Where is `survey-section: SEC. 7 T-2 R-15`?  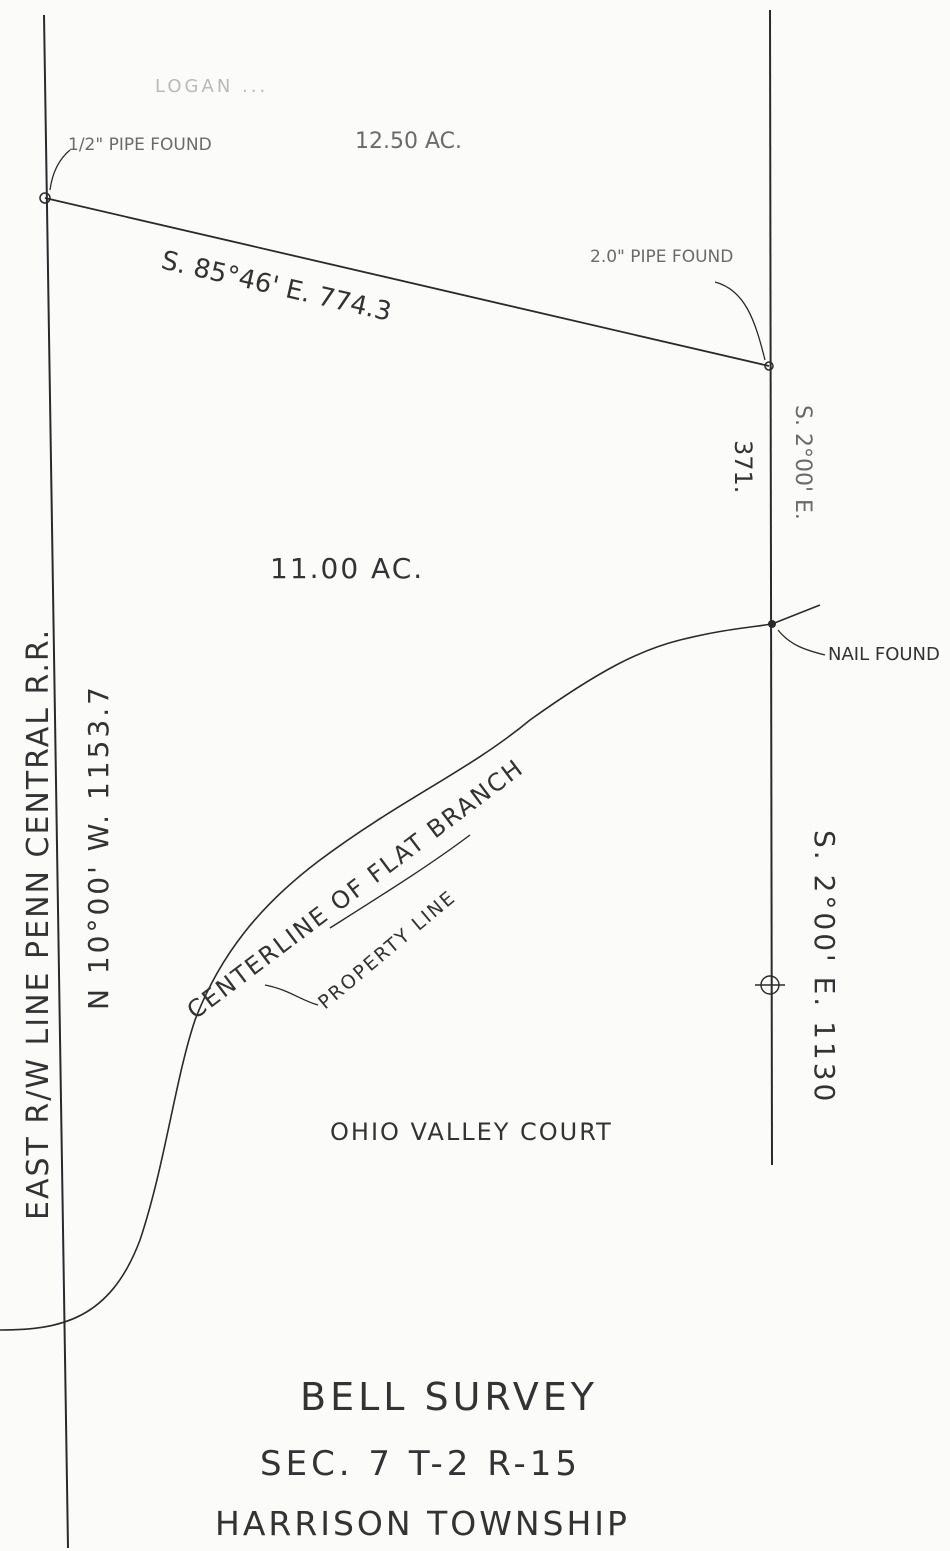 survey-section: SEC. 7 T-2 R-15 is located at coordinates (420, 1464).